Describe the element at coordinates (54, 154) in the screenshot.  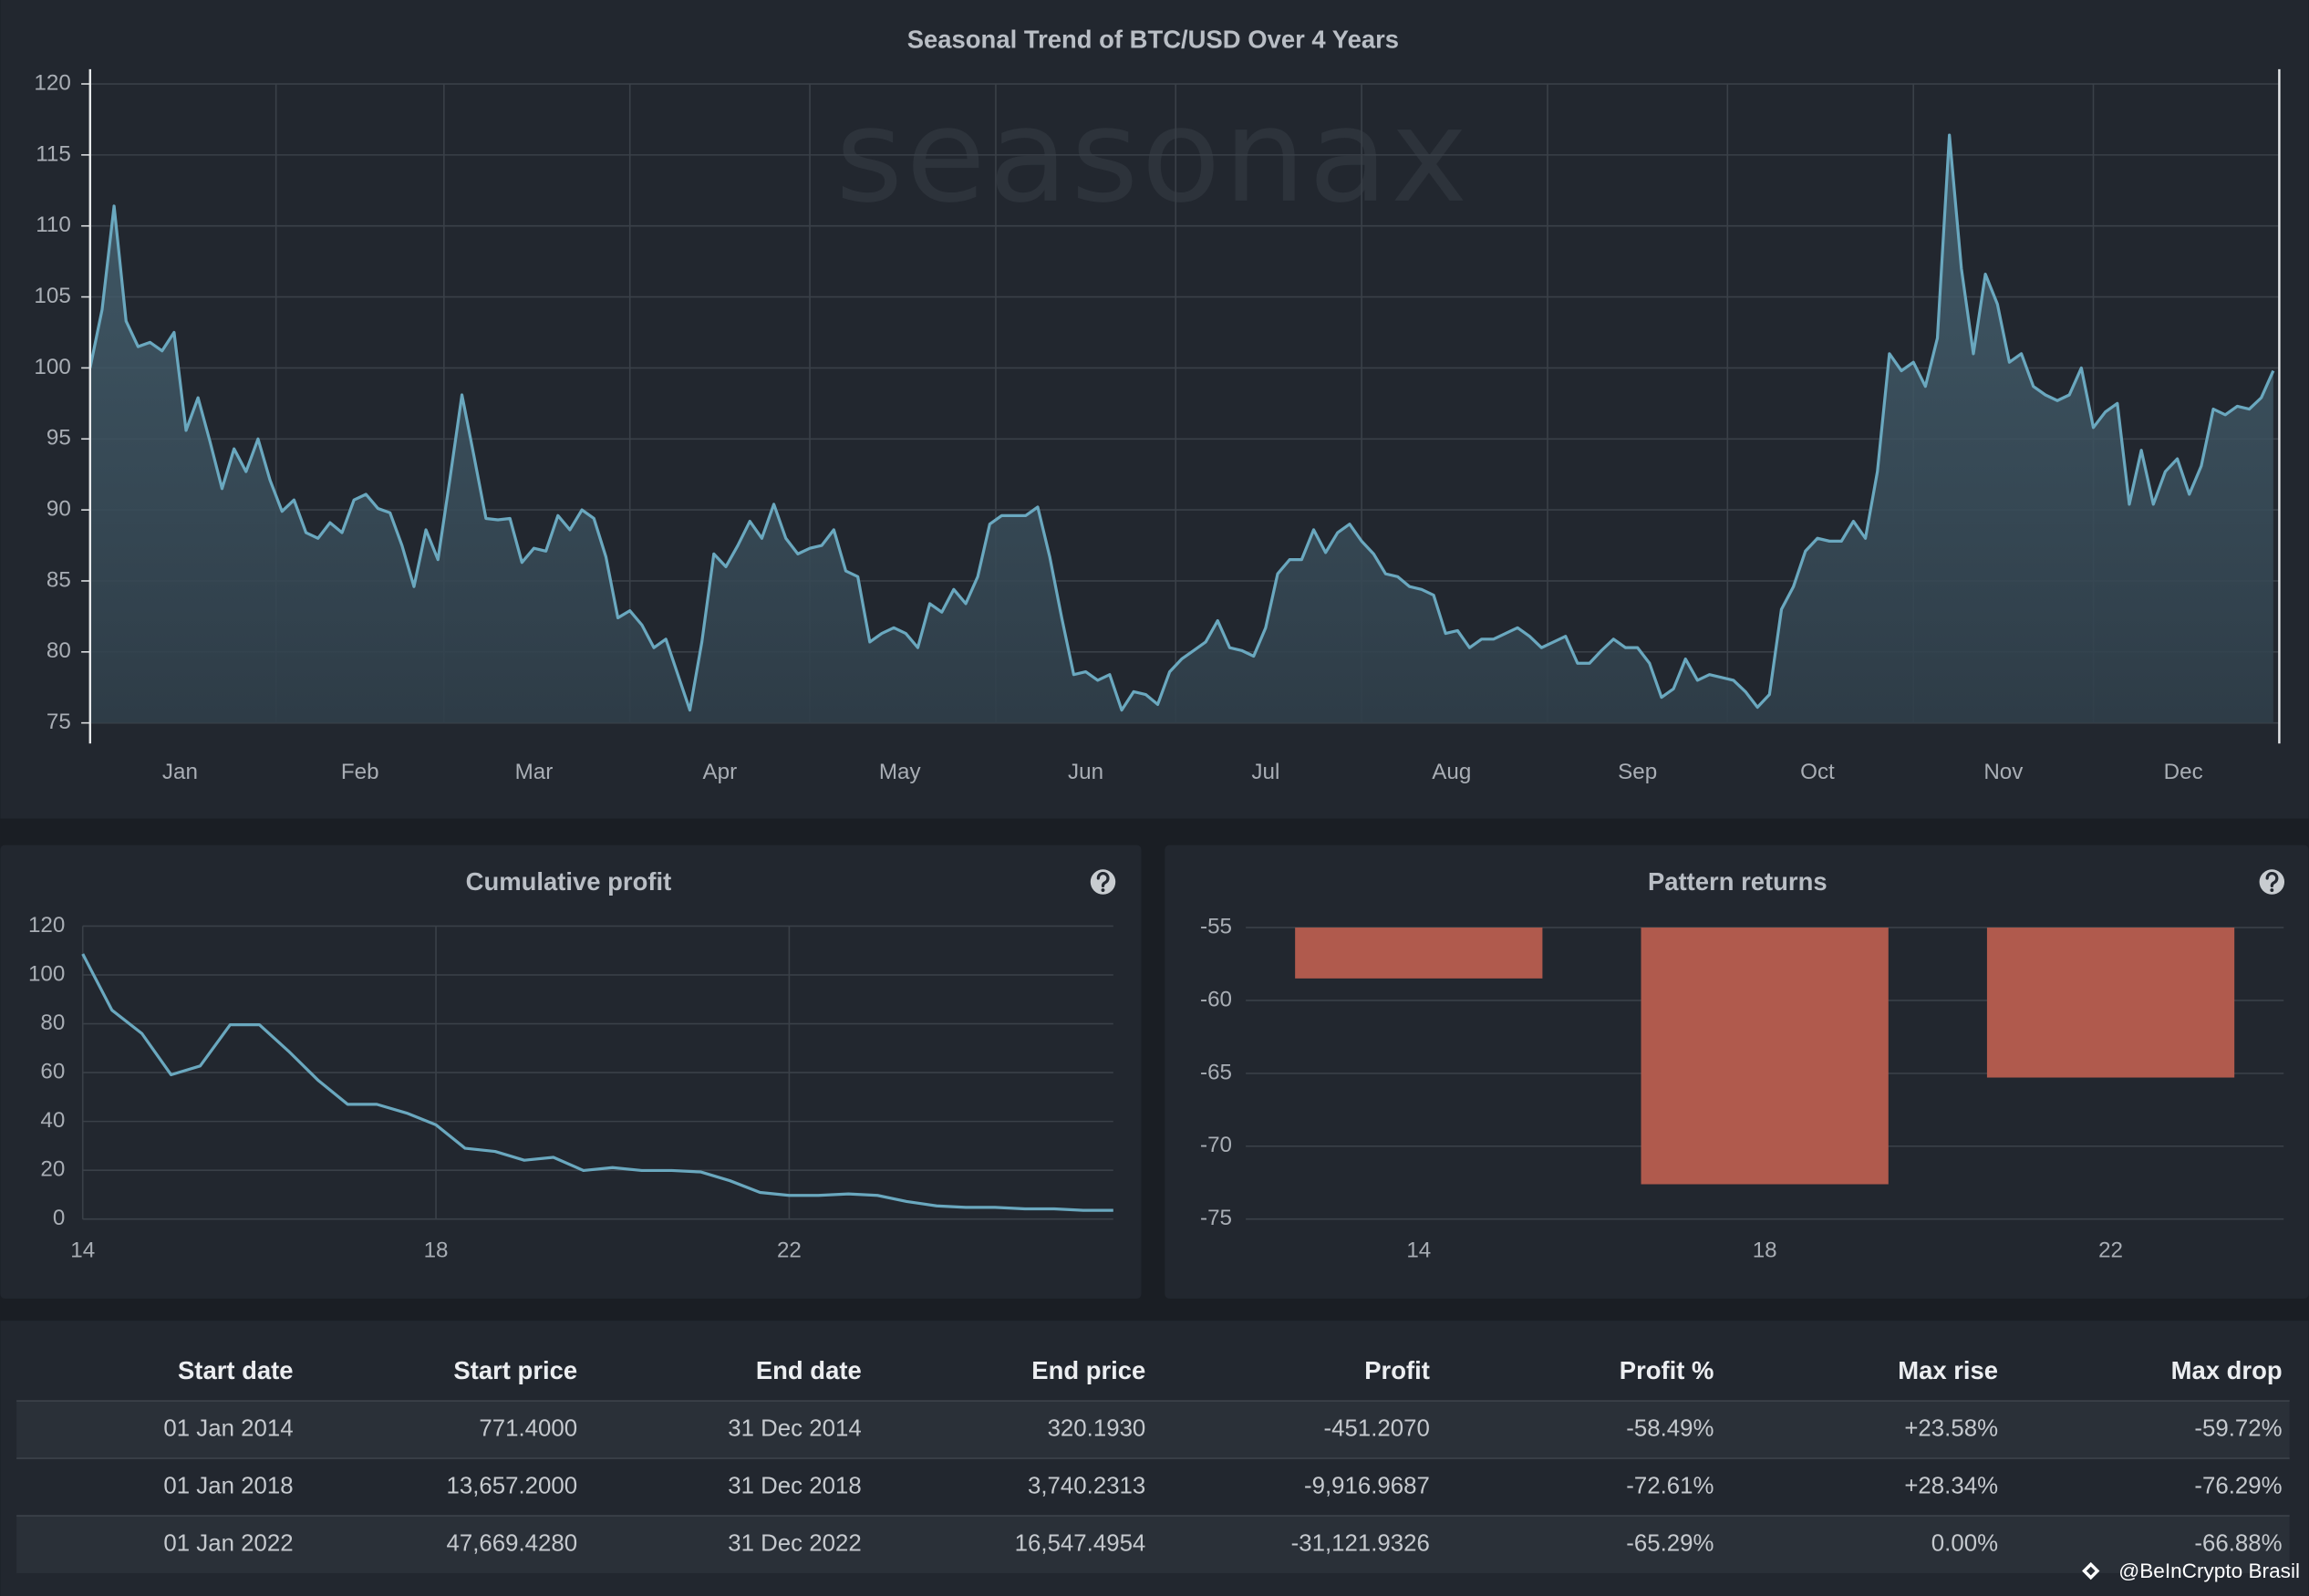
I see `y-tick-label: 115` at that location.